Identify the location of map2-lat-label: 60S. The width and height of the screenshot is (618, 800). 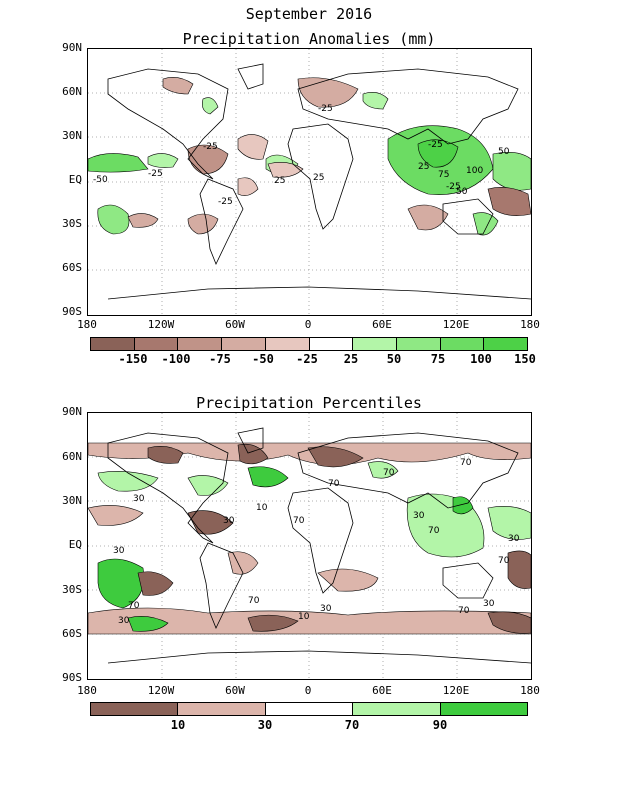
(72, 633).